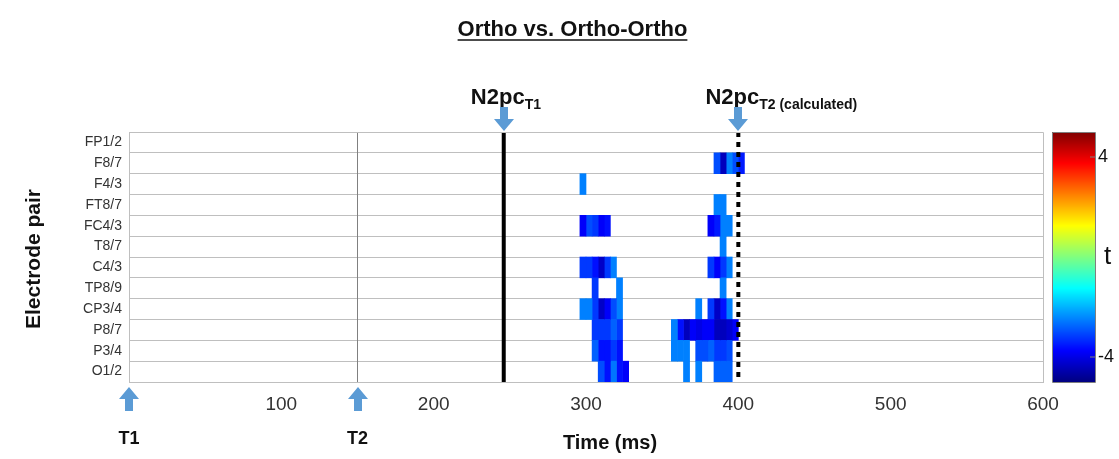  Describe the element at coordinates (129, 438) in the screenshot. I see `text: T1` at that location.